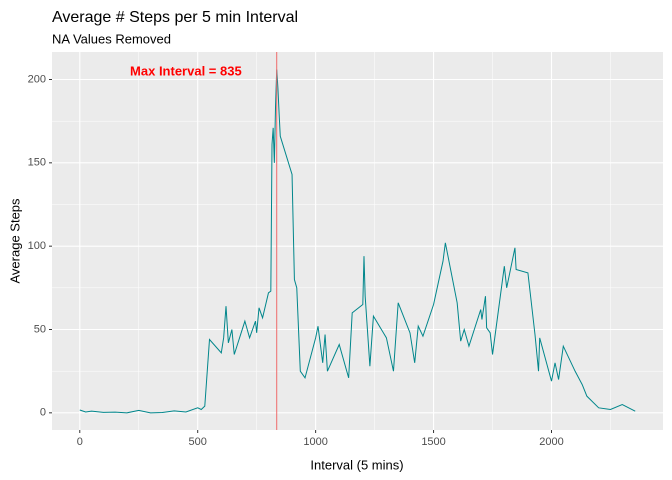  I want to click on y-tick-label: 150, so click(37, 163).